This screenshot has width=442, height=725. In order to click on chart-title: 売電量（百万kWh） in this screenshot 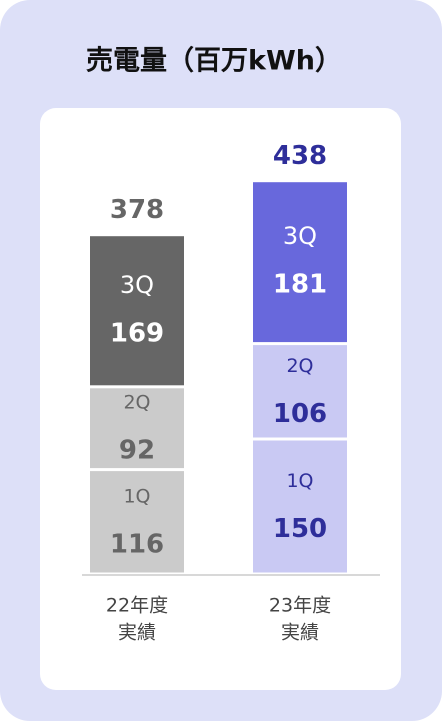, I will do `click(214, 61)`.